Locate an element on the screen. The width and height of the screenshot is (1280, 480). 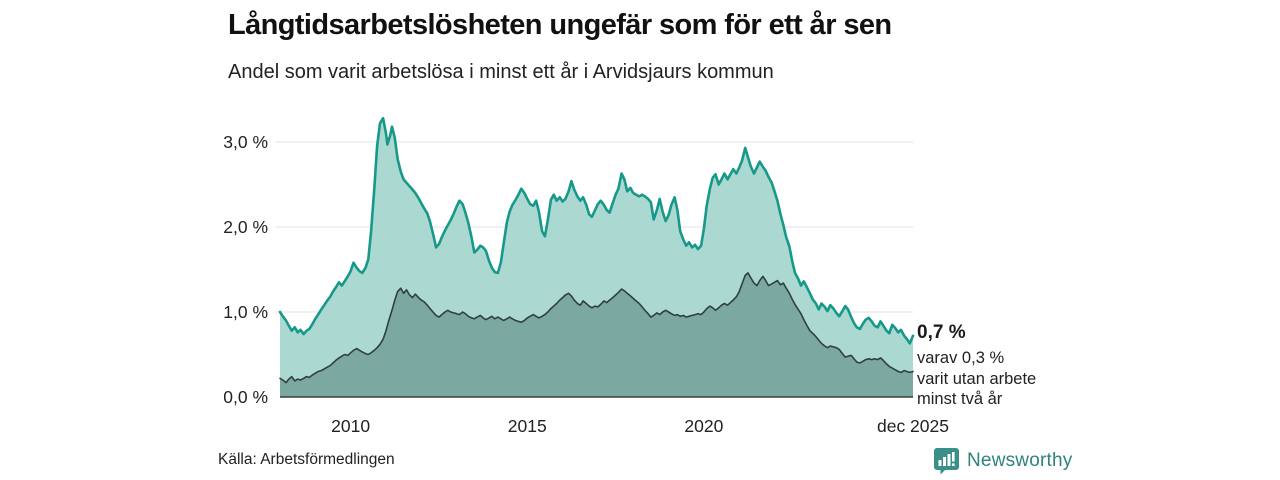
y-tick-2,0 %: 2,0 % is located at coordinates (245, 227).